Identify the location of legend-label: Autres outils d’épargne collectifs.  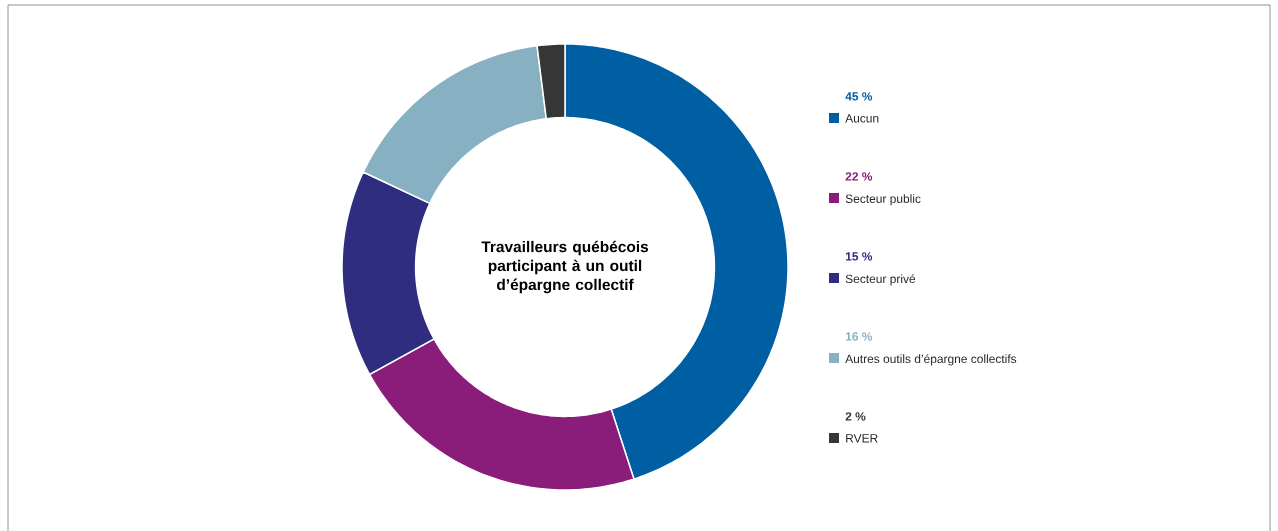
(931, 360).